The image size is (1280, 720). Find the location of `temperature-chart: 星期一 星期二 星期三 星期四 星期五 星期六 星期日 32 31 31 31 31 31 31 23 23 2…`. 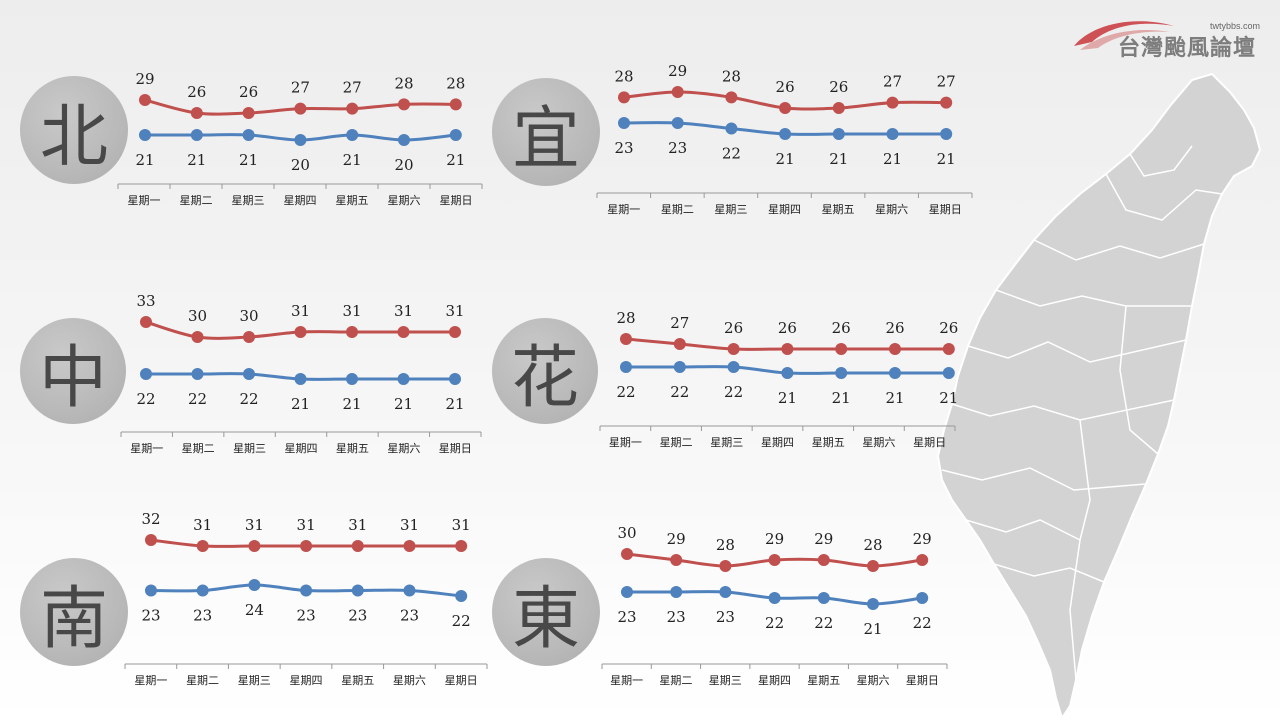

temperature-chart: 星期一 星期二 星期三 星期四 星期五 星期六 星期日 32 31 31 31 31 31 31 23 23 2… is located at coordinates (306, 598).